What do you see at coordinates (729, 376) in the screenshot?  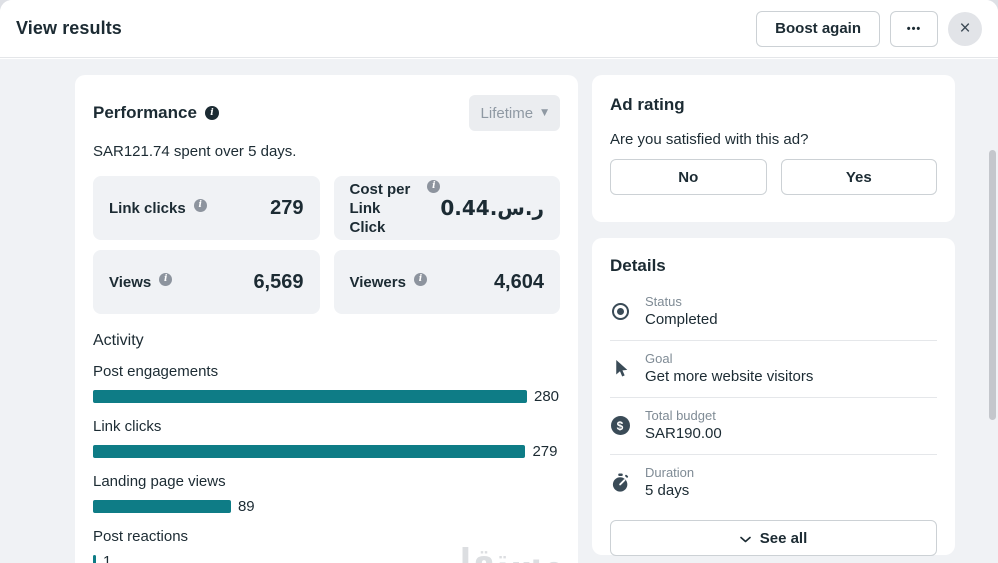 I see `detail-value: Get more website visitors` at bounding box center [729, 376].